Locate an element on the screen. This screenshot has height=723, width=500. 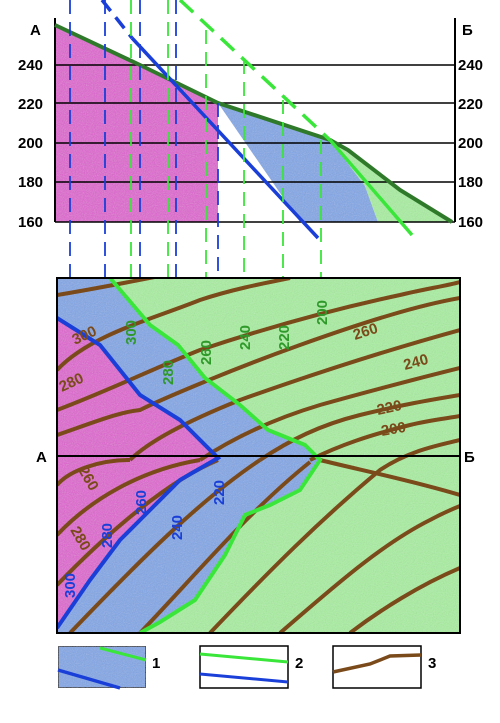
blue-label-280: 280 is located at coordinates (107, 535).